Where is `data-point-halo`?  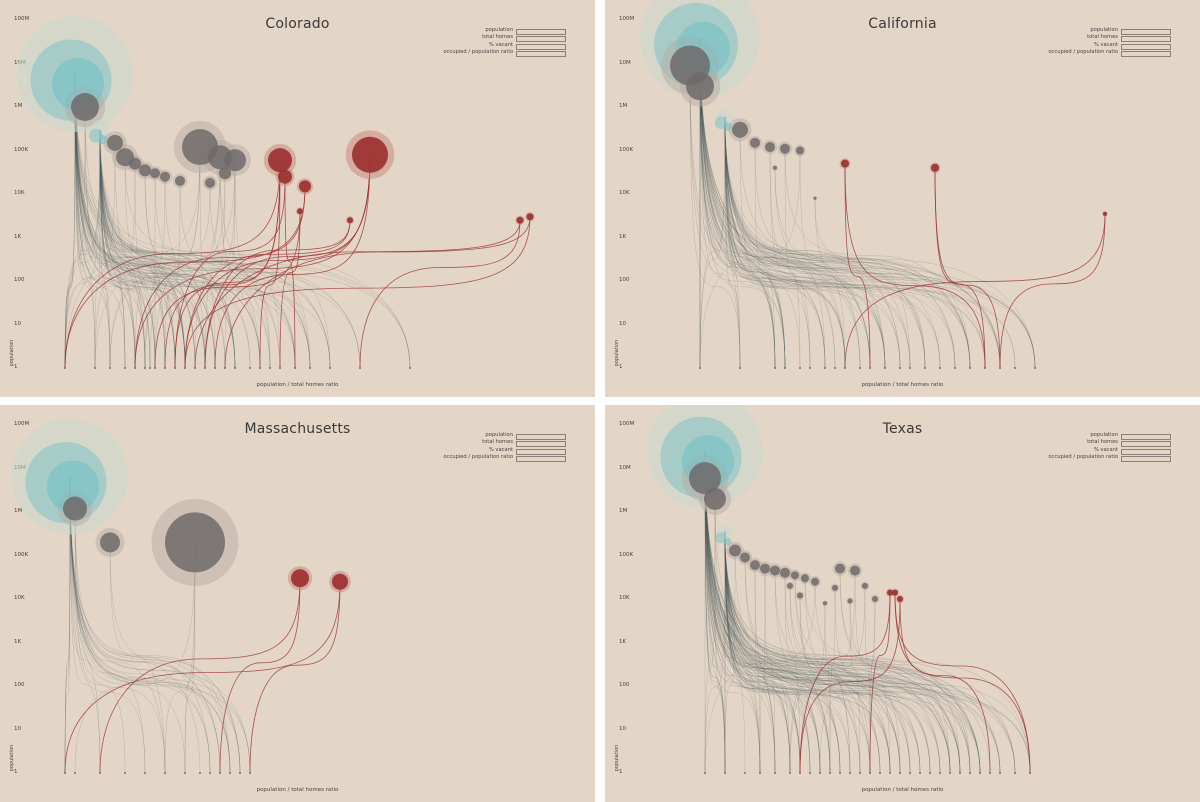 data-point-halo is located at coordinates (725, 531).